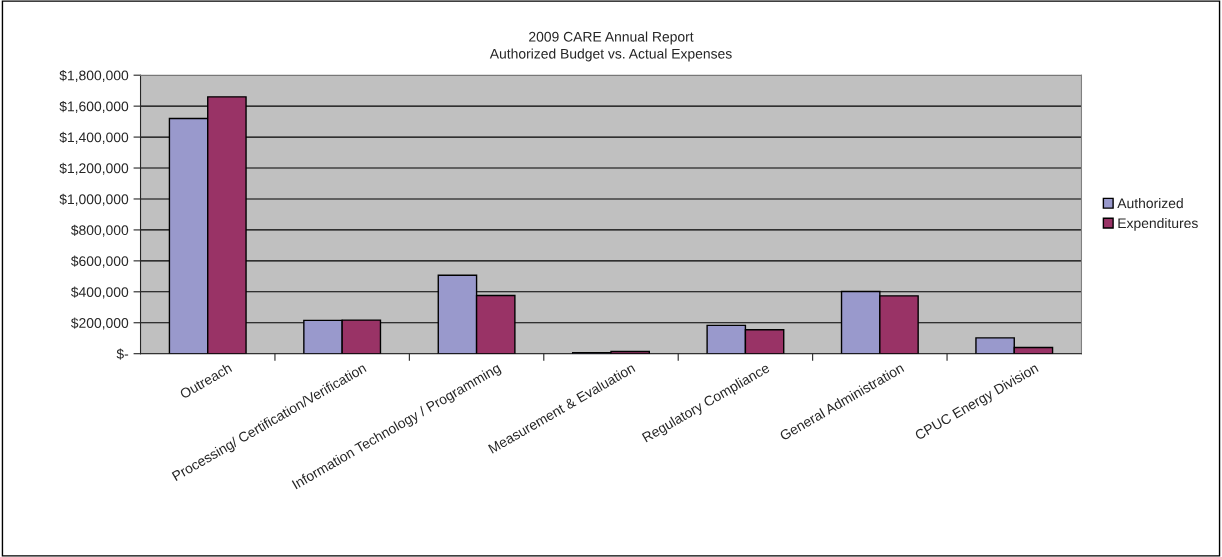 Image resolution: width=1222 pixels, height=557 pixels. What do you see at coordinates (94, 106) in the screenshot?
I see `y-tick-label: $1,600,000` at bounding box center [94, 106].